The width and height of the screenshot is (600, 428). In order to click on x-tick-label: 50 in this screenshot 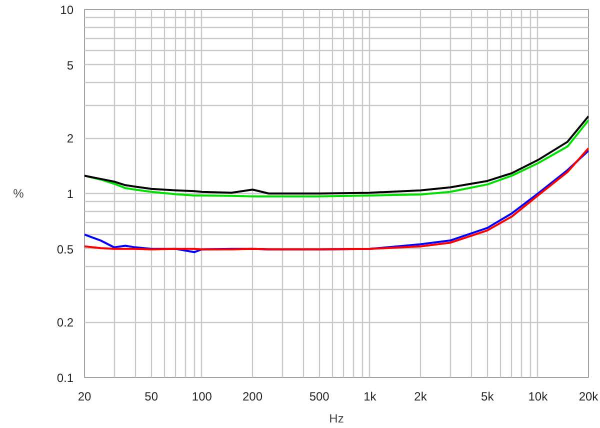, I will do `click(151, 397)`.